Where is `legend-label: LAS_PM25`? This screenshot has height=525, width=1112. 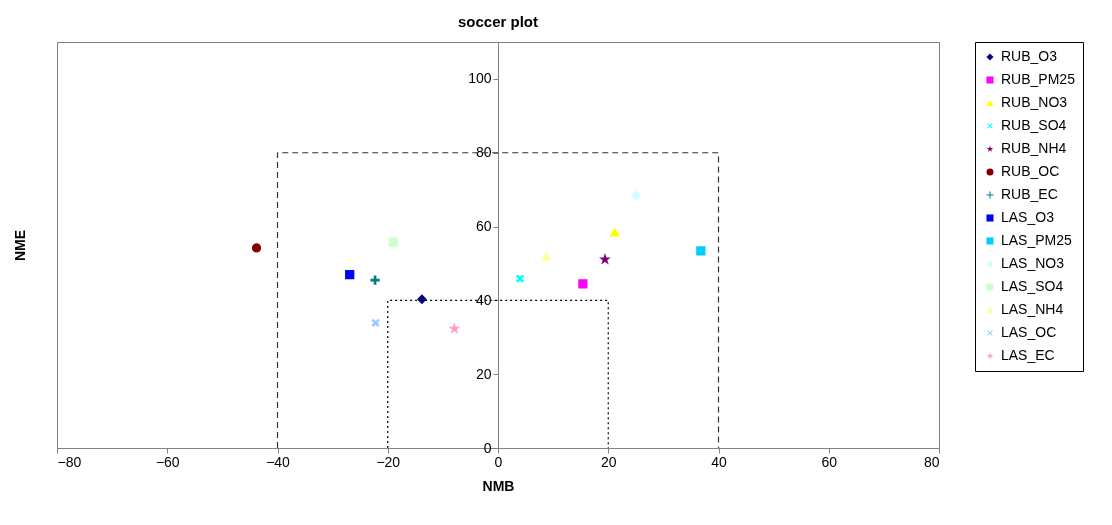 legend-label: LAS_PM25 is located at coordinates (1037, 240).